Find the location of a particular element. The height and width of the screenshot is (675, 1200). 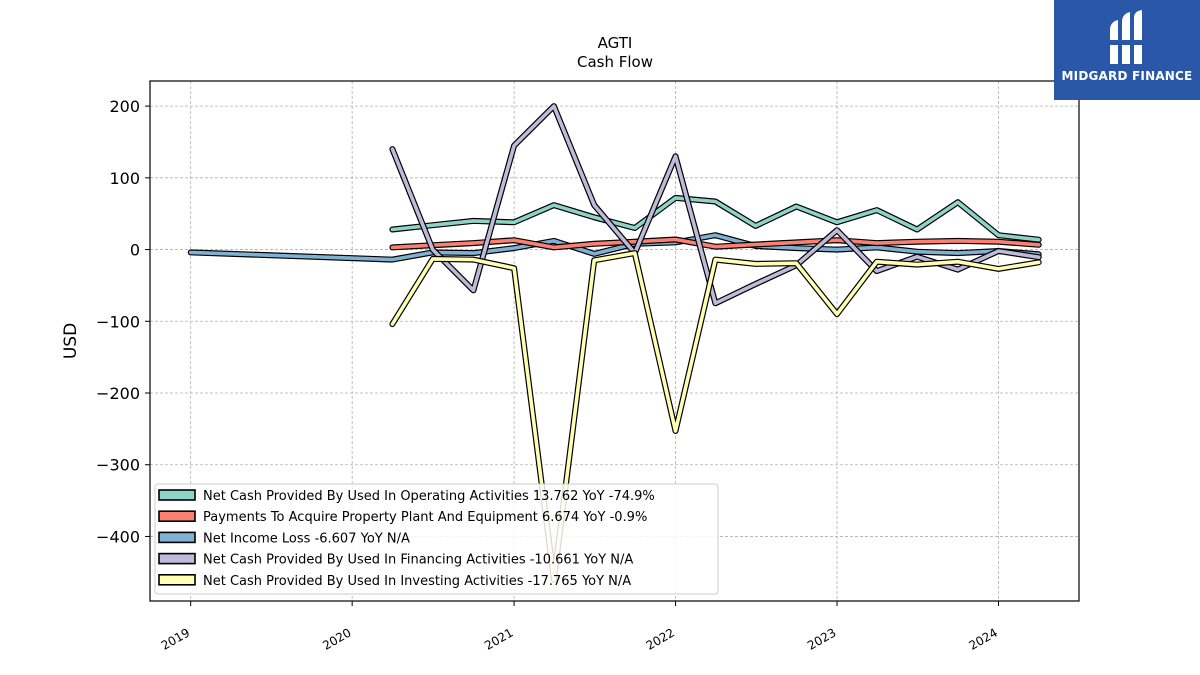

chart-subtitle: Cash Flow is located at coordinates (615, 62).